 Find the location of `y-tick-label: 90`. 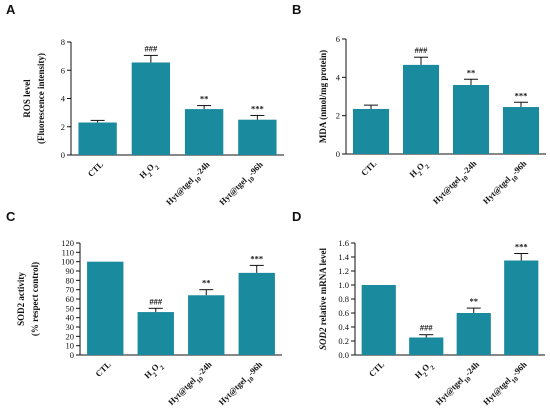

y-tick-label: 90 is located at coordinates (70, 271).